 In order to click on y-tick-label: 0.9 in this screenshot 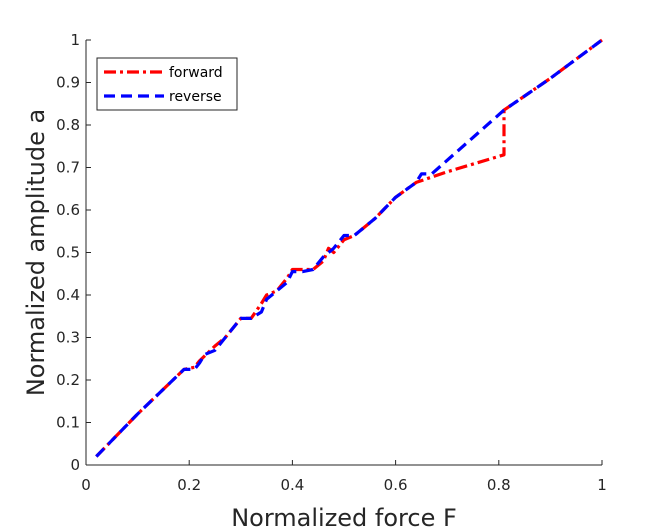, I will do `click(68, 83)`.